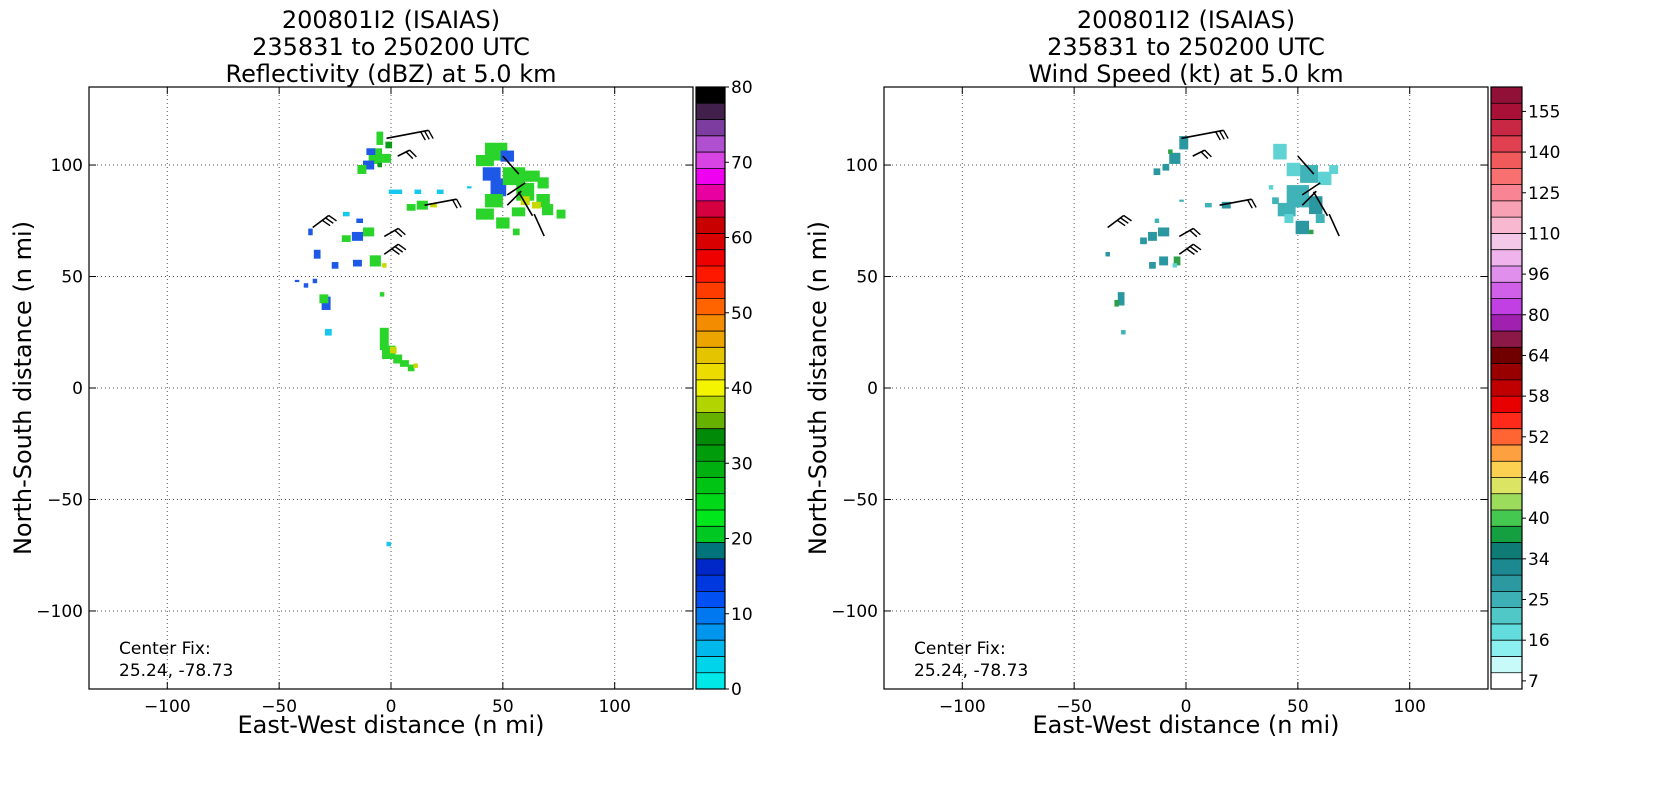 This screenshot has width=1654, height=791. Describe the element at coordinates (72, 278) in the screenshot. I see `y-tick-label: 50` at that location.